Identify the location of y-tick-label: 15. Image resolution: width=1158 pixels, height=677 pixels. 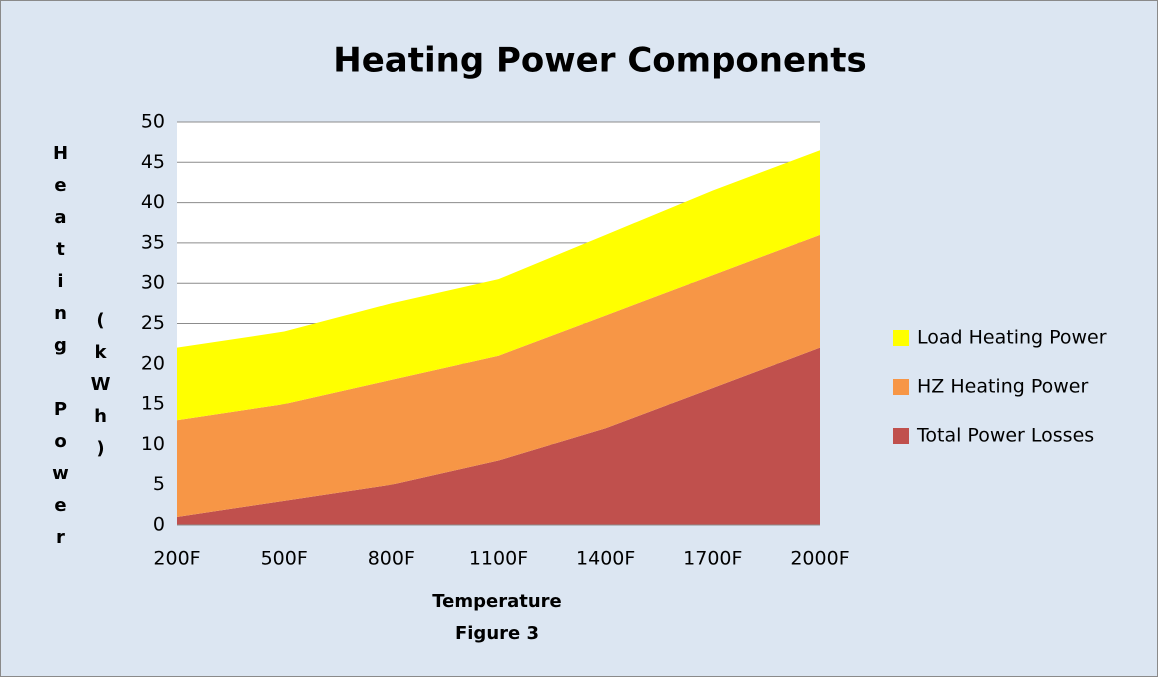
(153, 404).